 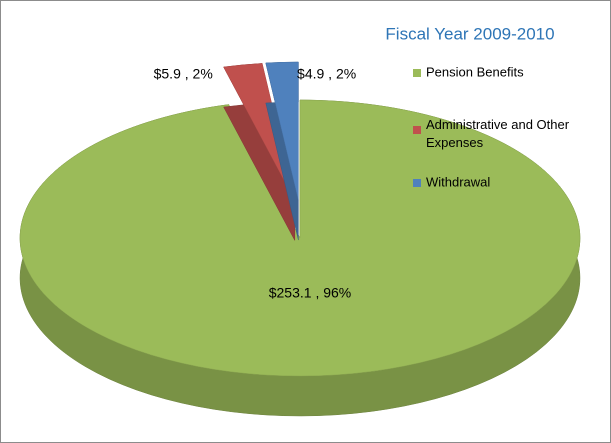 I want to click on legend-label: Pension Benefits, so click(x=475, y=71).